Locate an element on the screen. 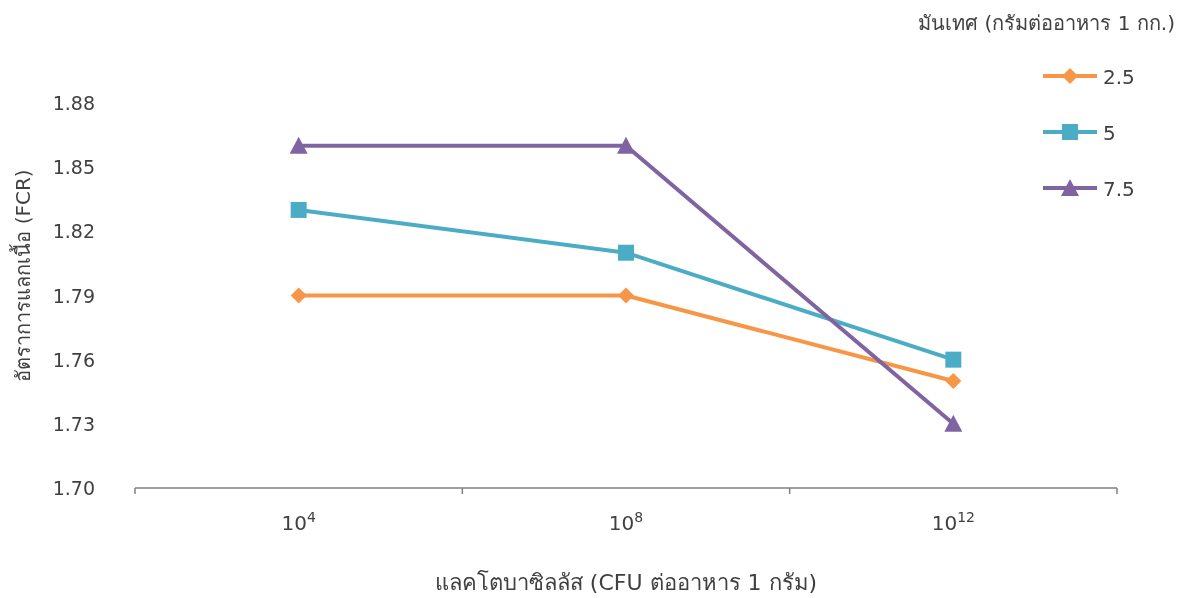 The width and height of the screenshot is (1189, 598). x-tick-label: 10$^{4}$ is located at coordinates (298, 522).